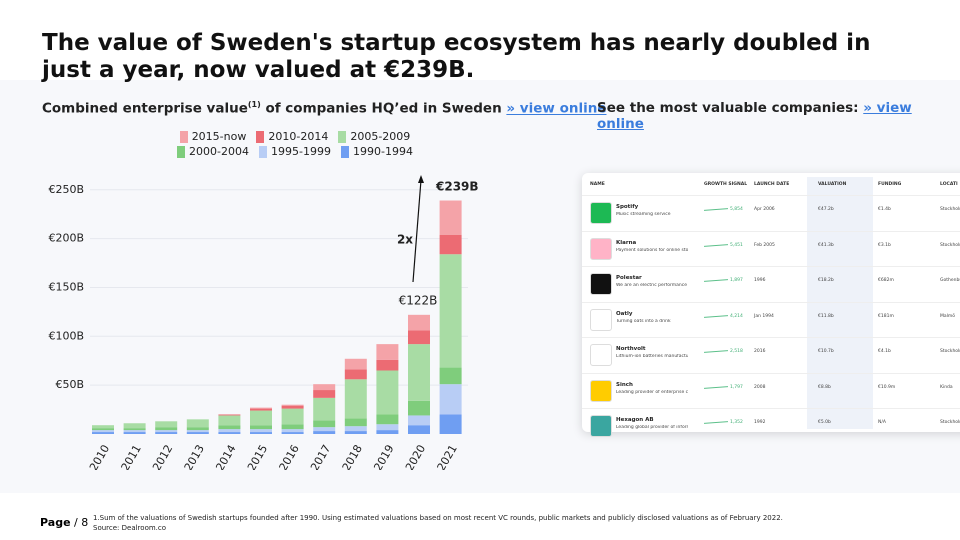 The height and width of the screenshot is (540, 960). Describe the element at coordinates (948, 316) in the screenshot. I see `cell-value: Malmö` at that location.